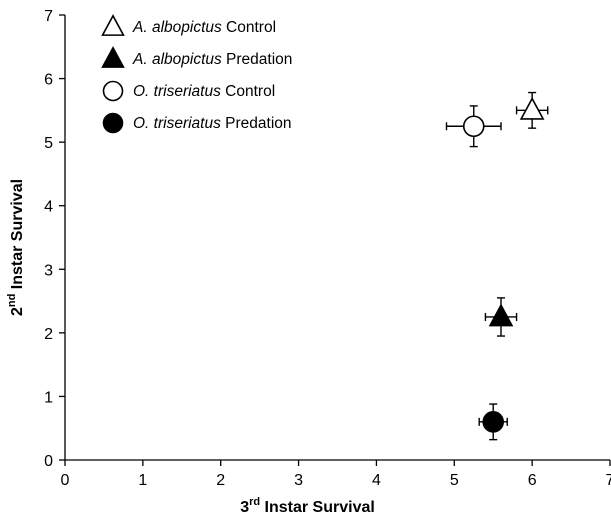  I want to click on x-tick-label: 4, so click(376, 480).